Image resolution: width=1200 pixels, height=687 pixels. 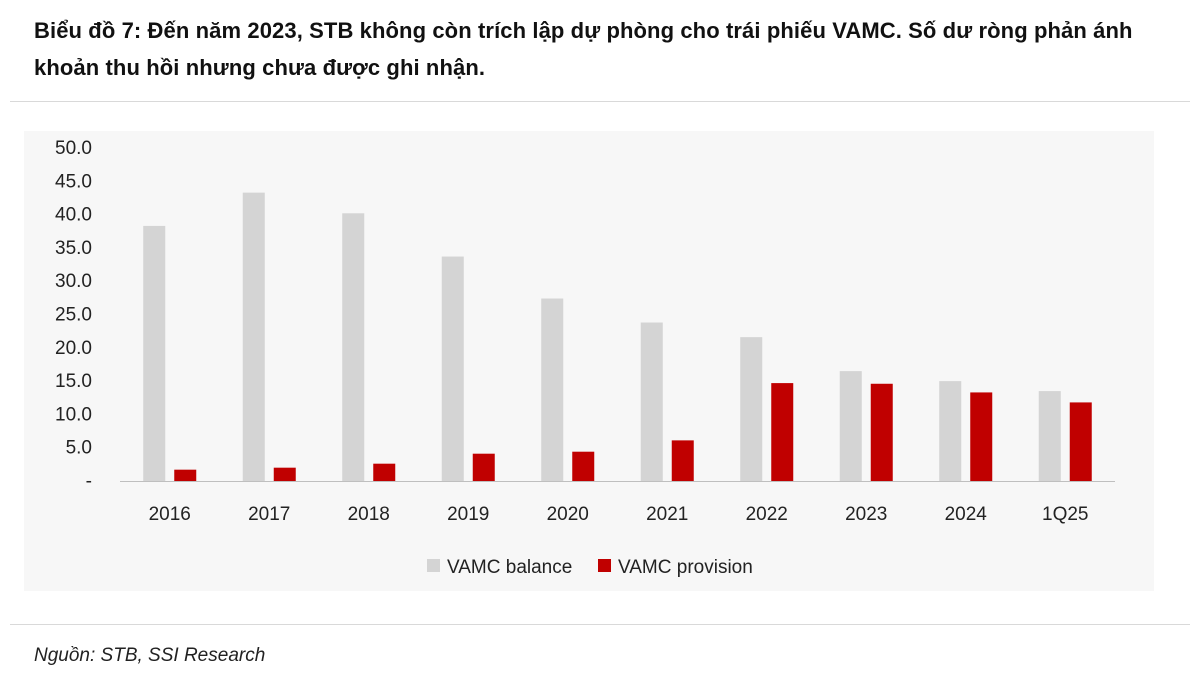 I want to click on bar-balance-2018, so click(x=353, y=347).